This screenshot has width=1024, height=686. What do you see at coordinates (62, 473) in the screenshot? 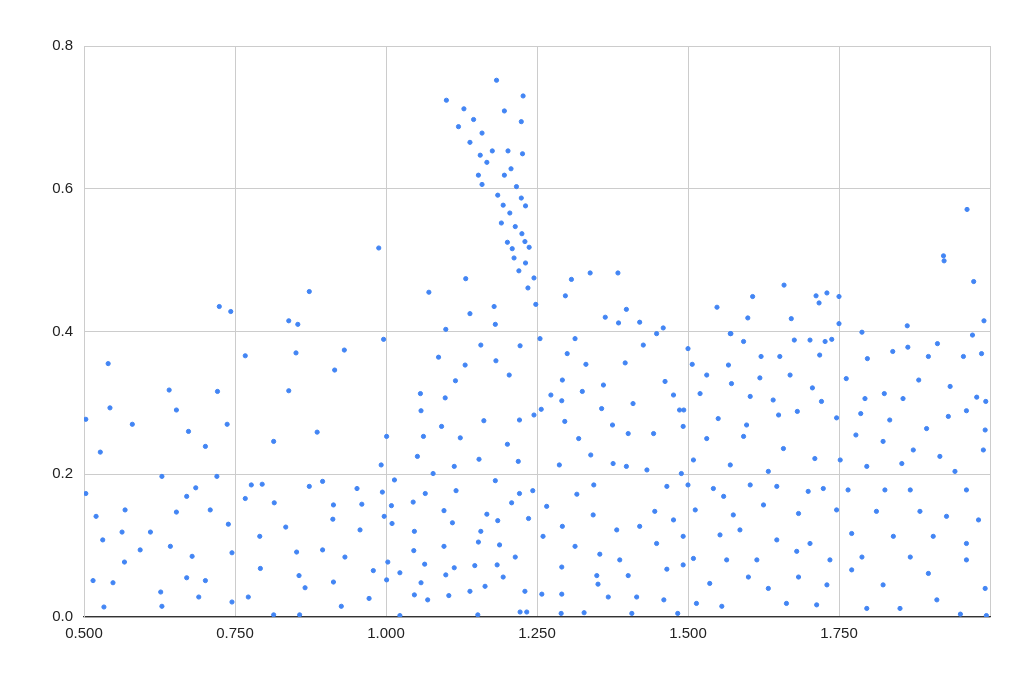
I see `y-tick-label: 0.2` at bounding box center [62, 473].